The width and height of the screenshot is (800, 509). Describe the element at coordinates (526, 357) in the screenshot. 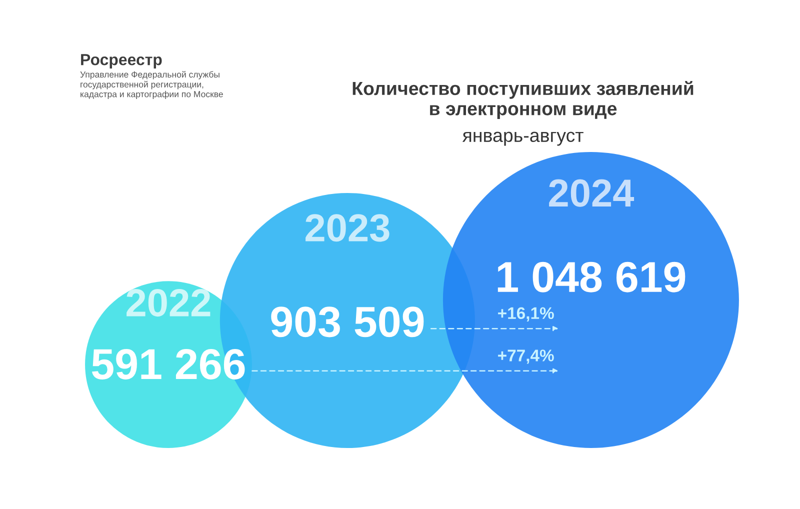

I see `text: +77,4%` at that location.